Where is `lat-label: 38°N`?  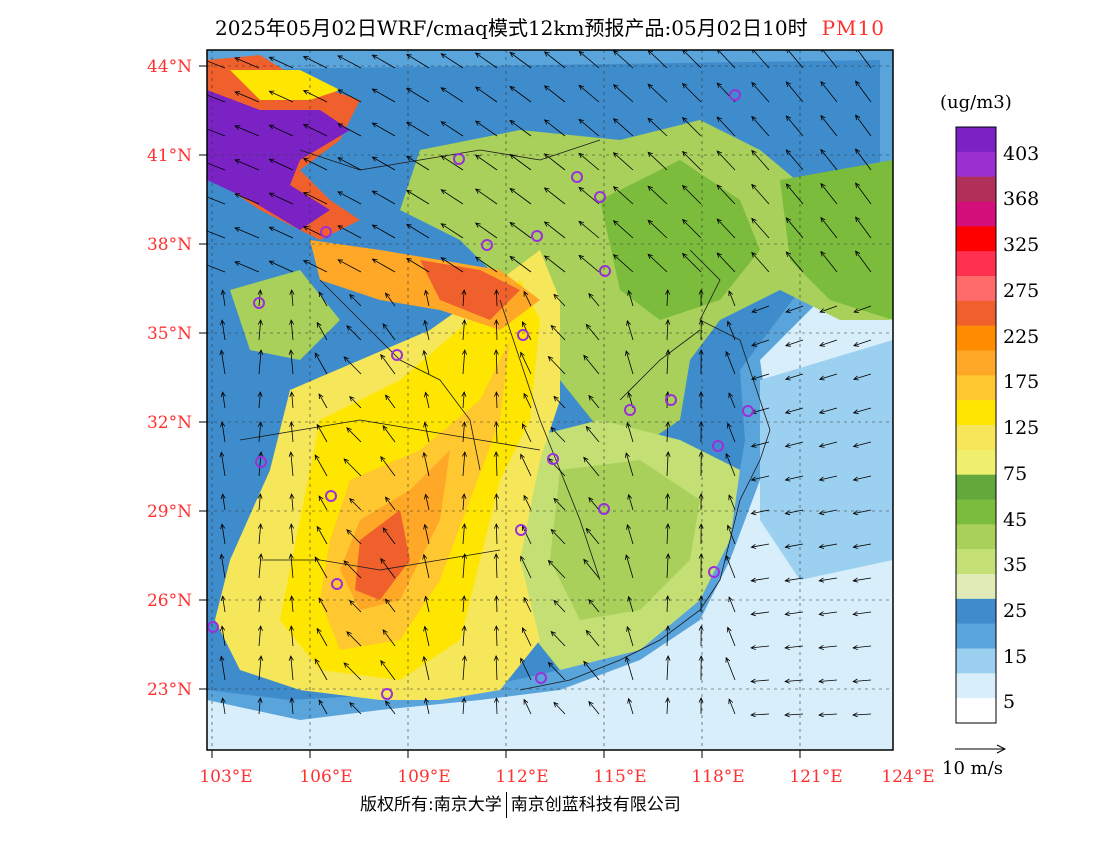
lat-label: 38°N is located at coordinates (169, 245).